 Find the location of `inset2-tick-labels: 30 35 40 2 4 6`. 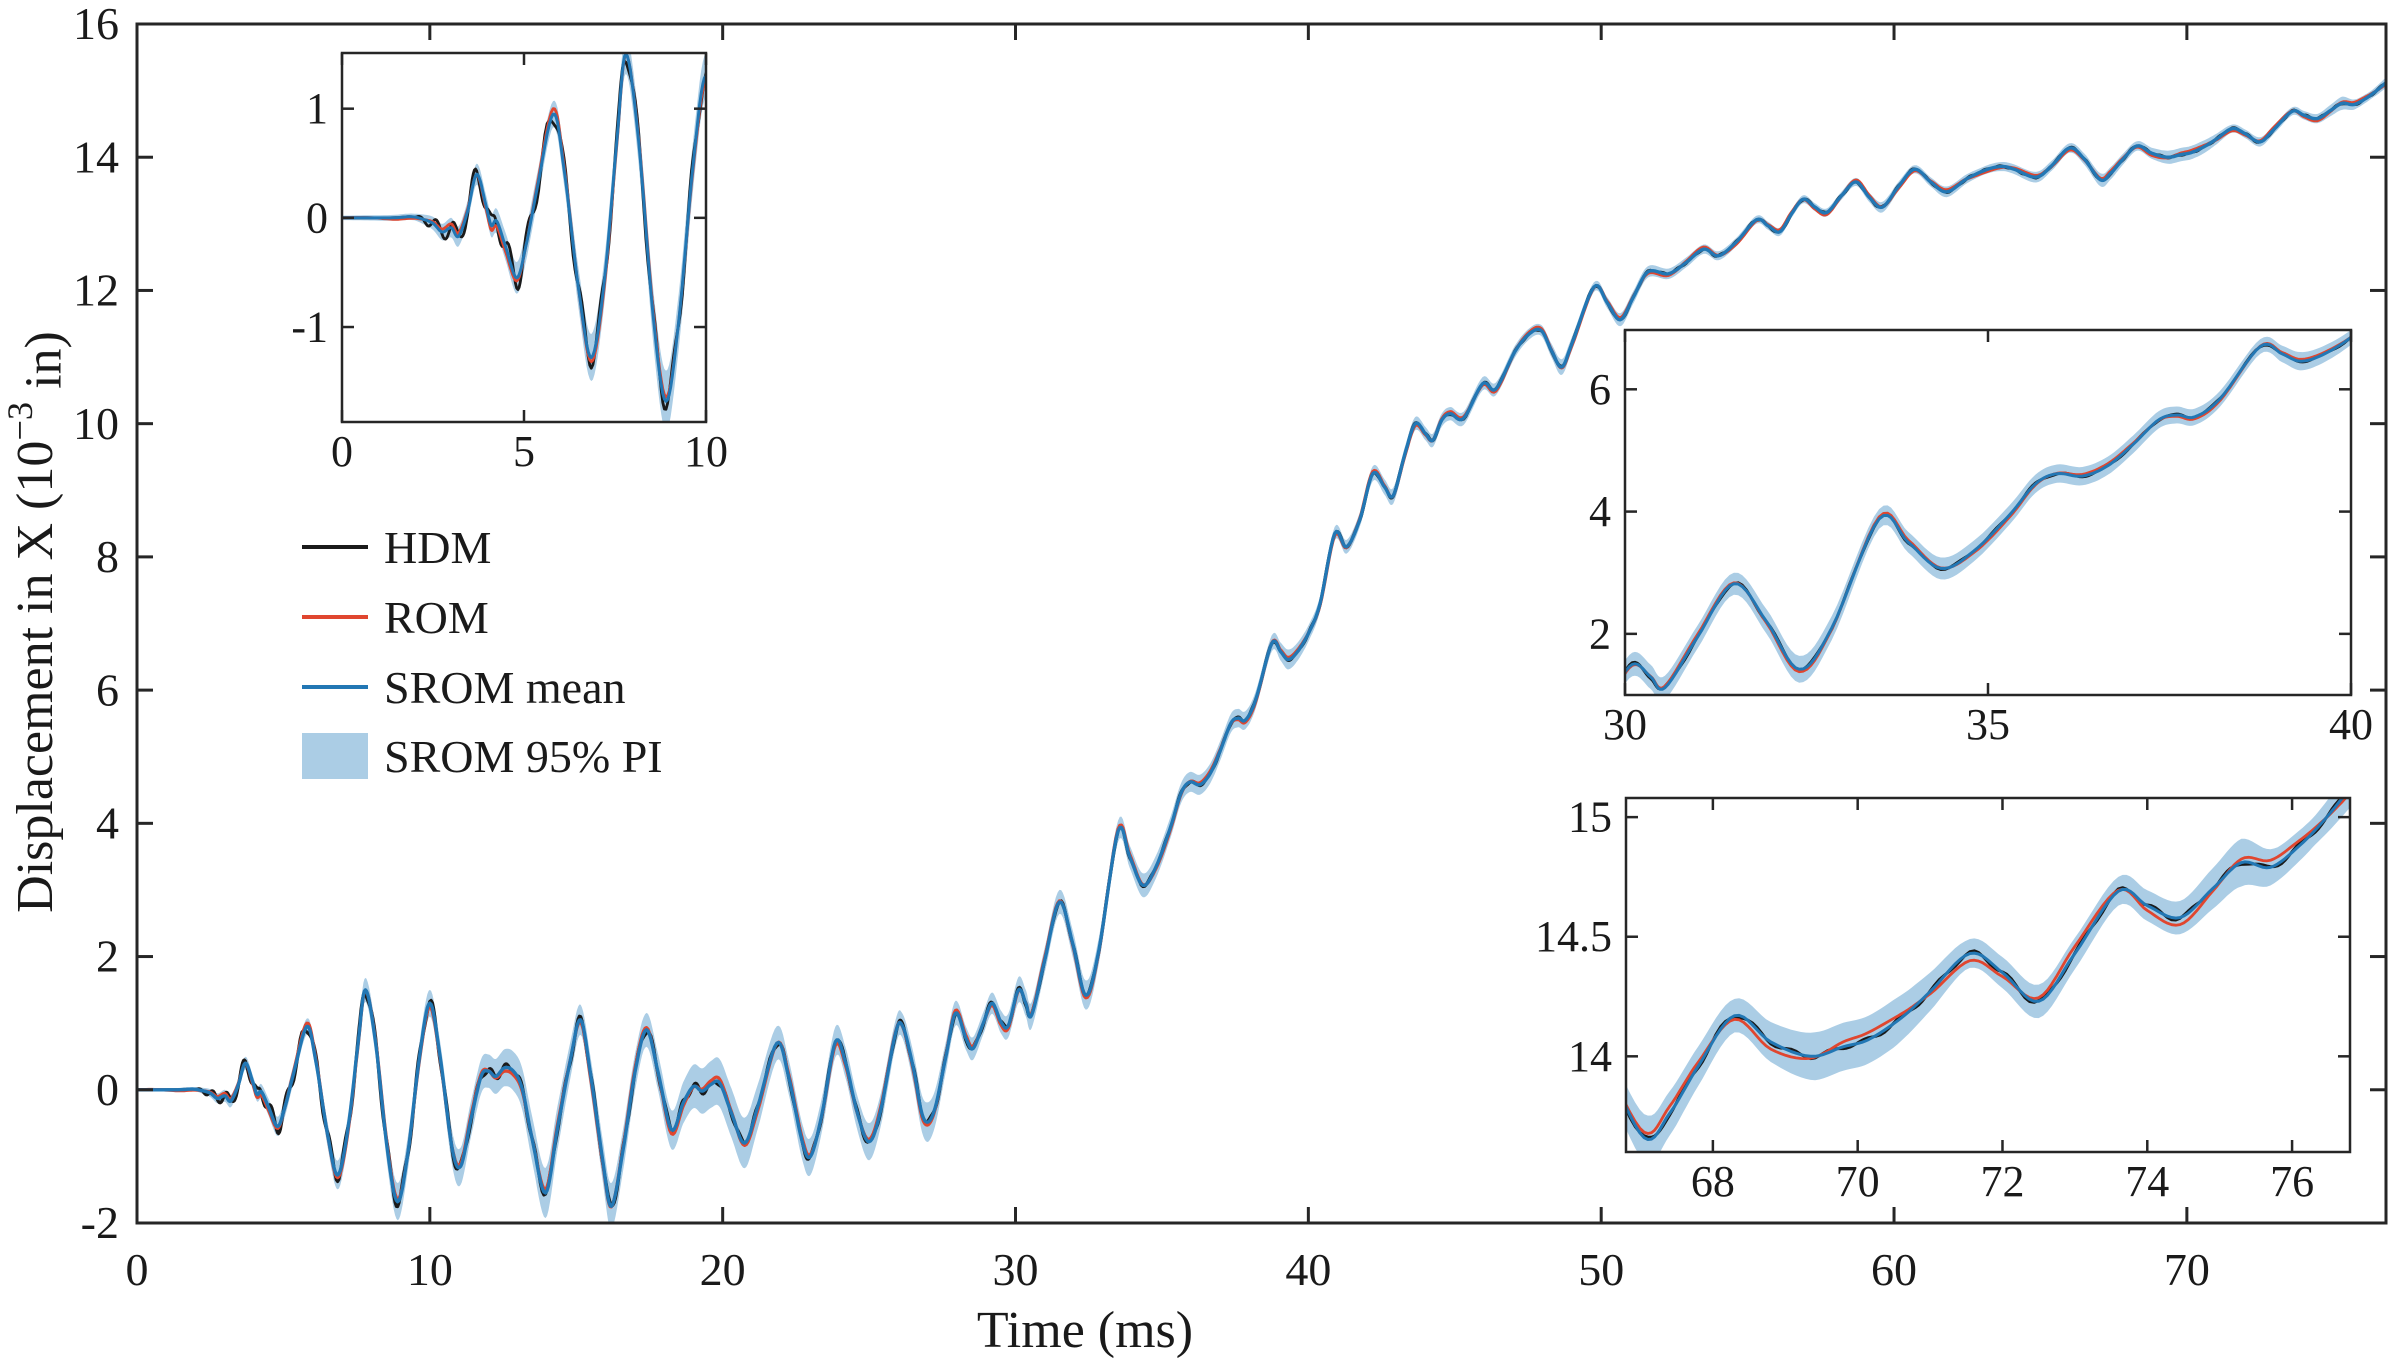

inset2-tick-labels: 30 35 40 2 4 6 is located at coordinates (1981, 557).